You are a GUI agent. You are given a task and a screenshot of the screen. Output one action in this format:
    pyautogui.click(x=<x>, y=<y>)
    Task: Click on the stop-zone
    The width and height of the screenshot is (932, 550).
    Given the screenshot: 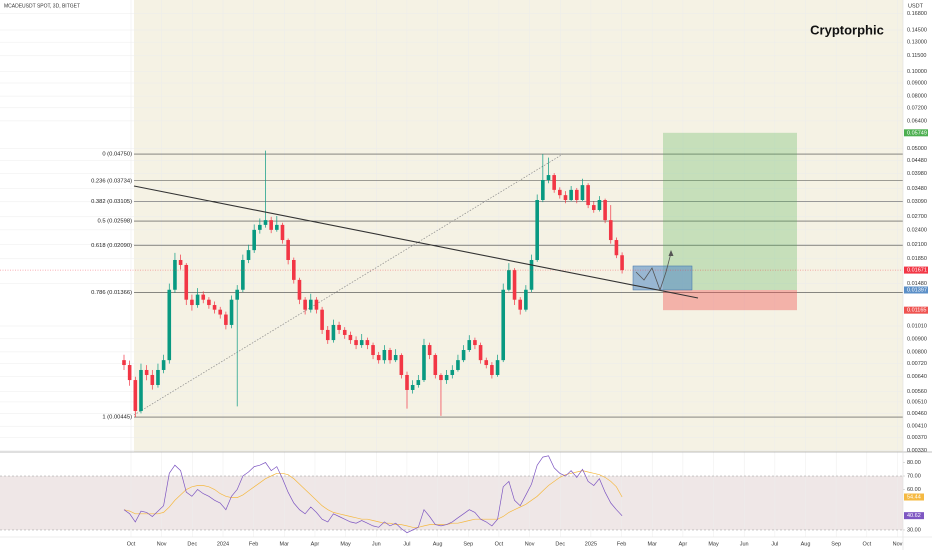 What is the action you would take?
    pyautogui.click(x=730, y=300)
    